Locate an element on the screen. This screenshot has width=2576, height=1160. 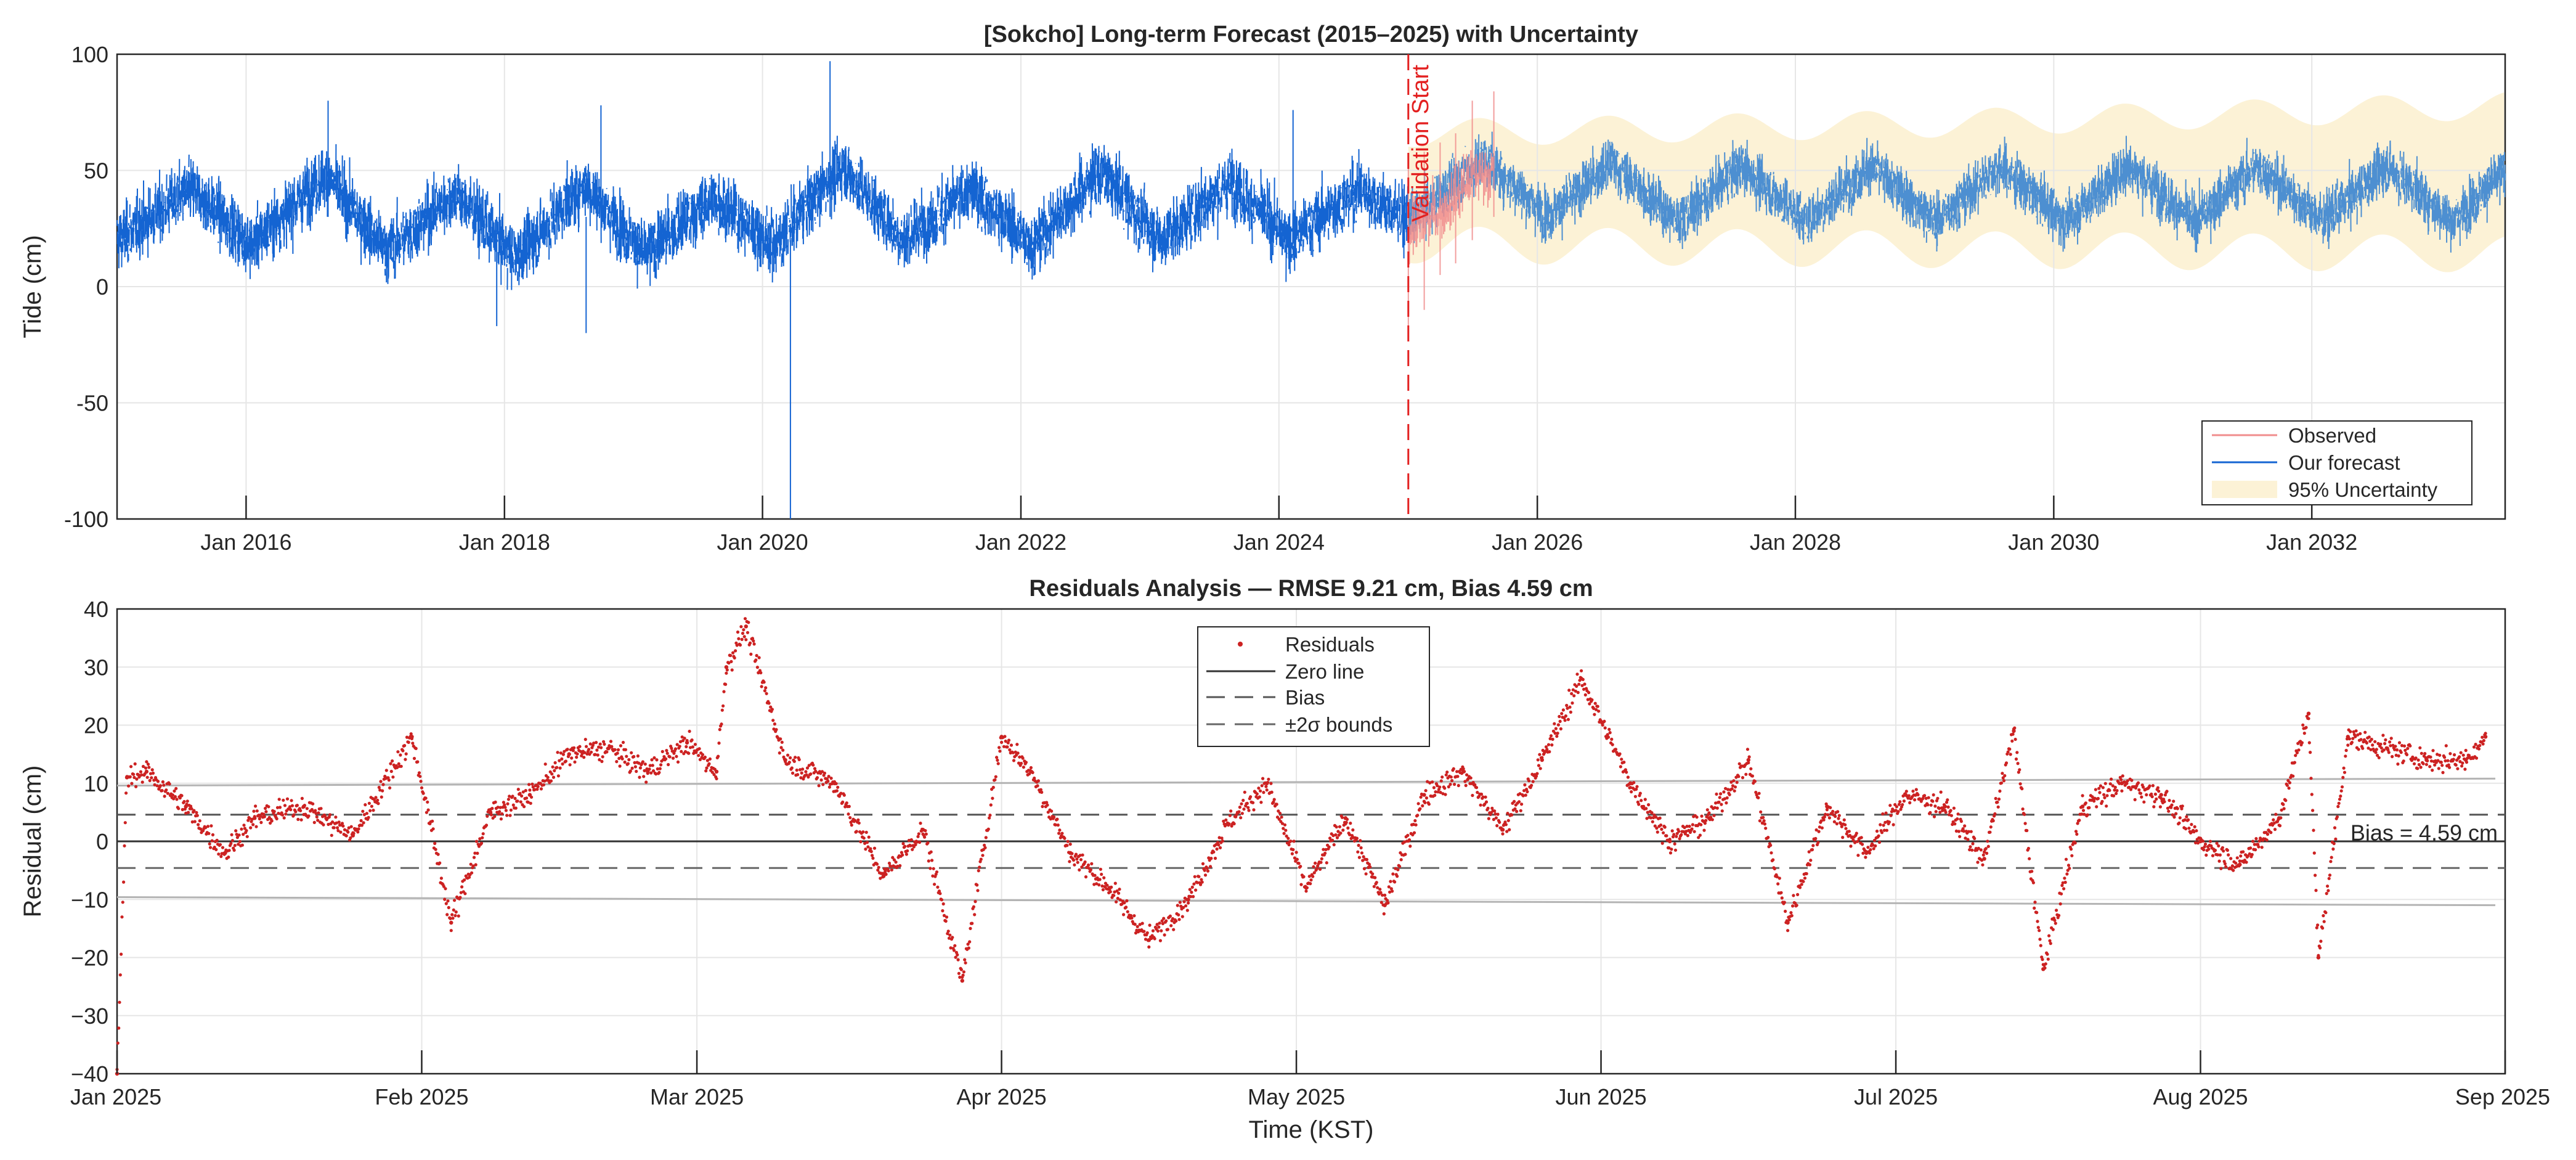
residuals-legend: Residuals Zero line Bias ±2σ bounds is located at coordinates (1313, 687).